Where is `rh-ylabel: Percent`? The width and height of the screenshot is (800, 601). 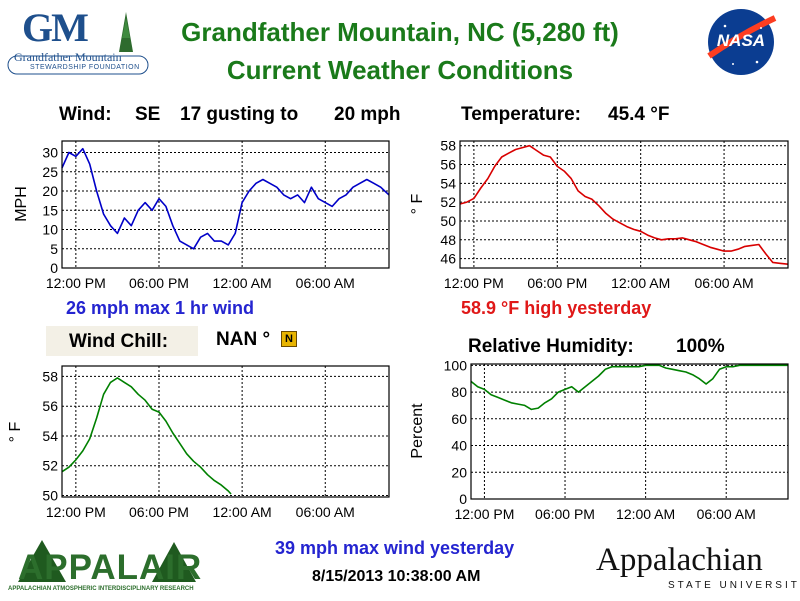
rh-ylabel: Percent is located at coordinates (417, 431).